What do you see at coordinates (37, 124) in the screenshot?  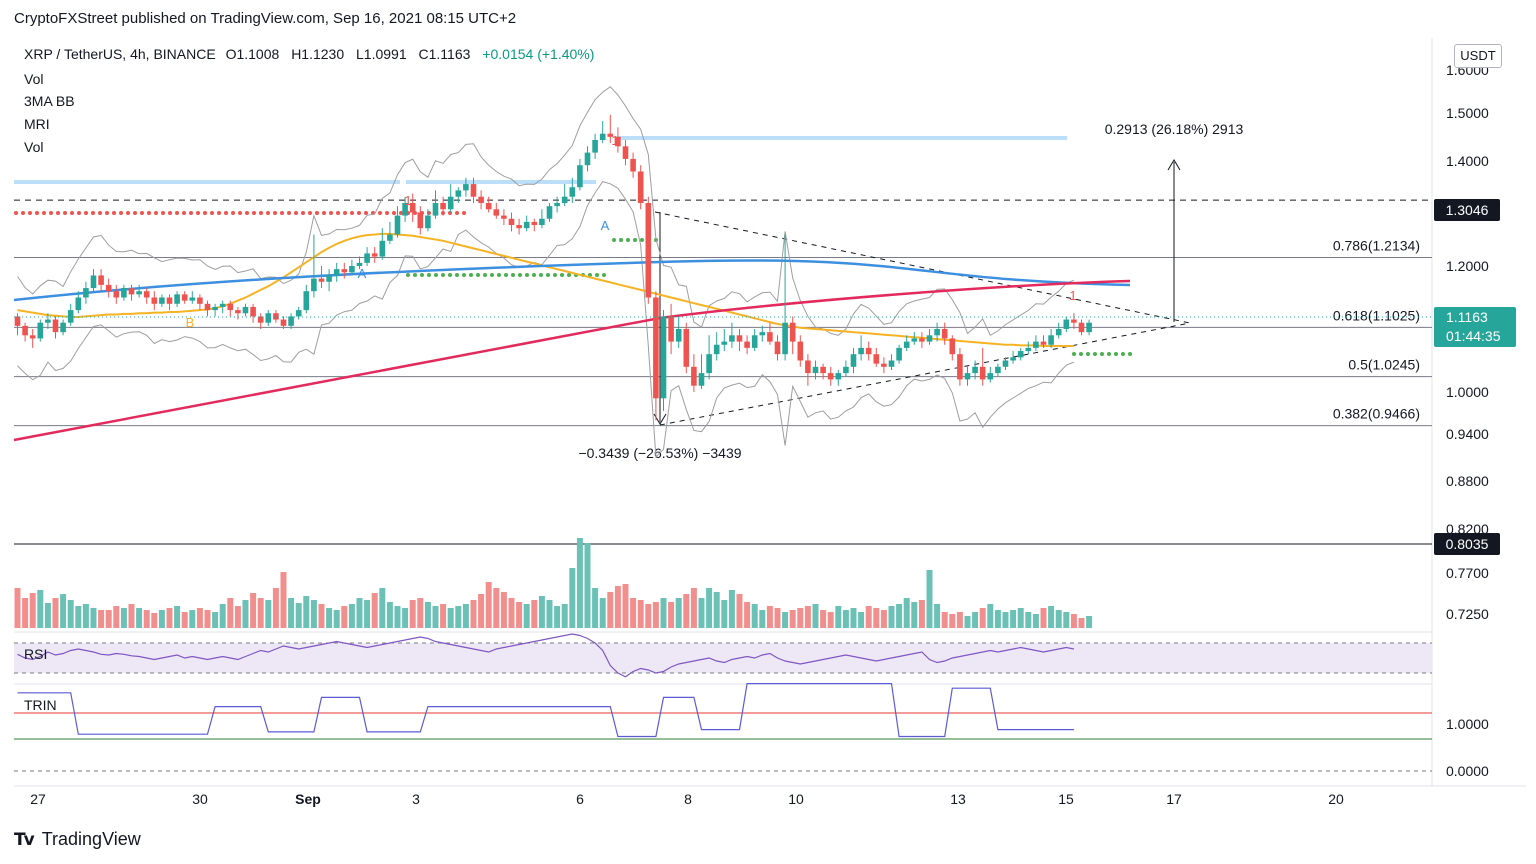 I see `indicator-mri: MRI` at bounding box center [37, 124].